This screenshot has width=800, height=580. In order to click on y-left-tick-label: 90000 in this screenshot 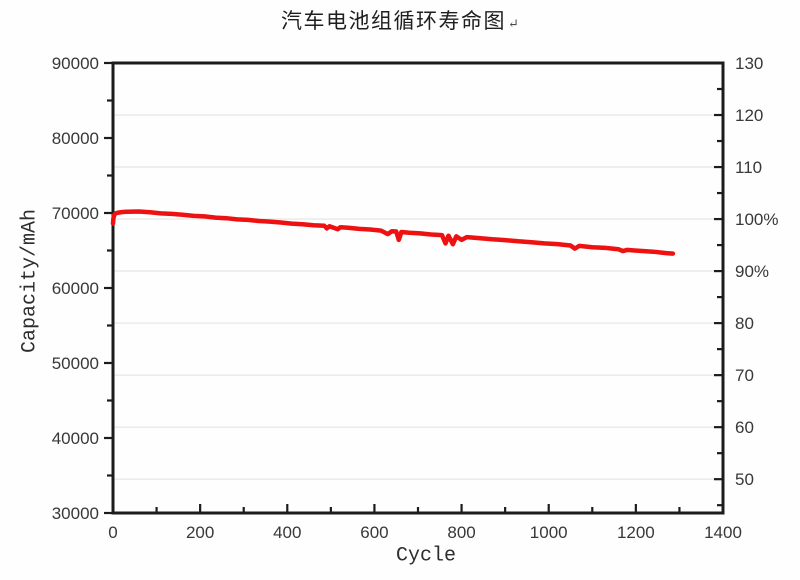, I will do `click(75, 63)`.